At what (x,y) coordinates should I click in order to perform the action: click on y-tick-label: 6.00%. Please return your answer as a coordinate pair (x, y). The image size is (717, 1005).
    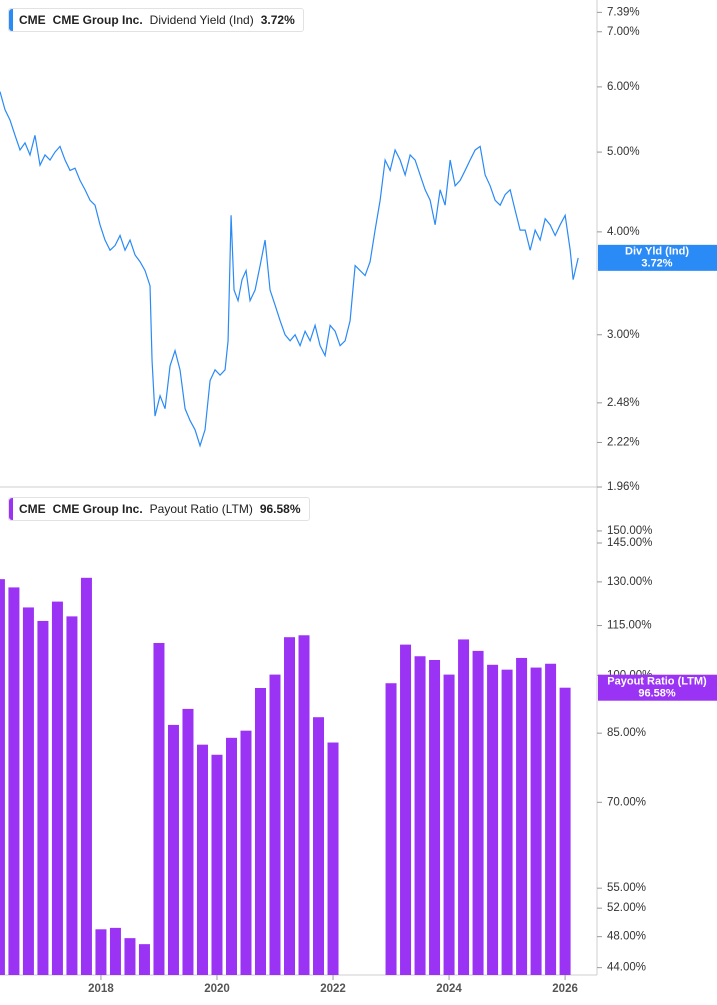
    Looking at the image, I should click on (623, 87).